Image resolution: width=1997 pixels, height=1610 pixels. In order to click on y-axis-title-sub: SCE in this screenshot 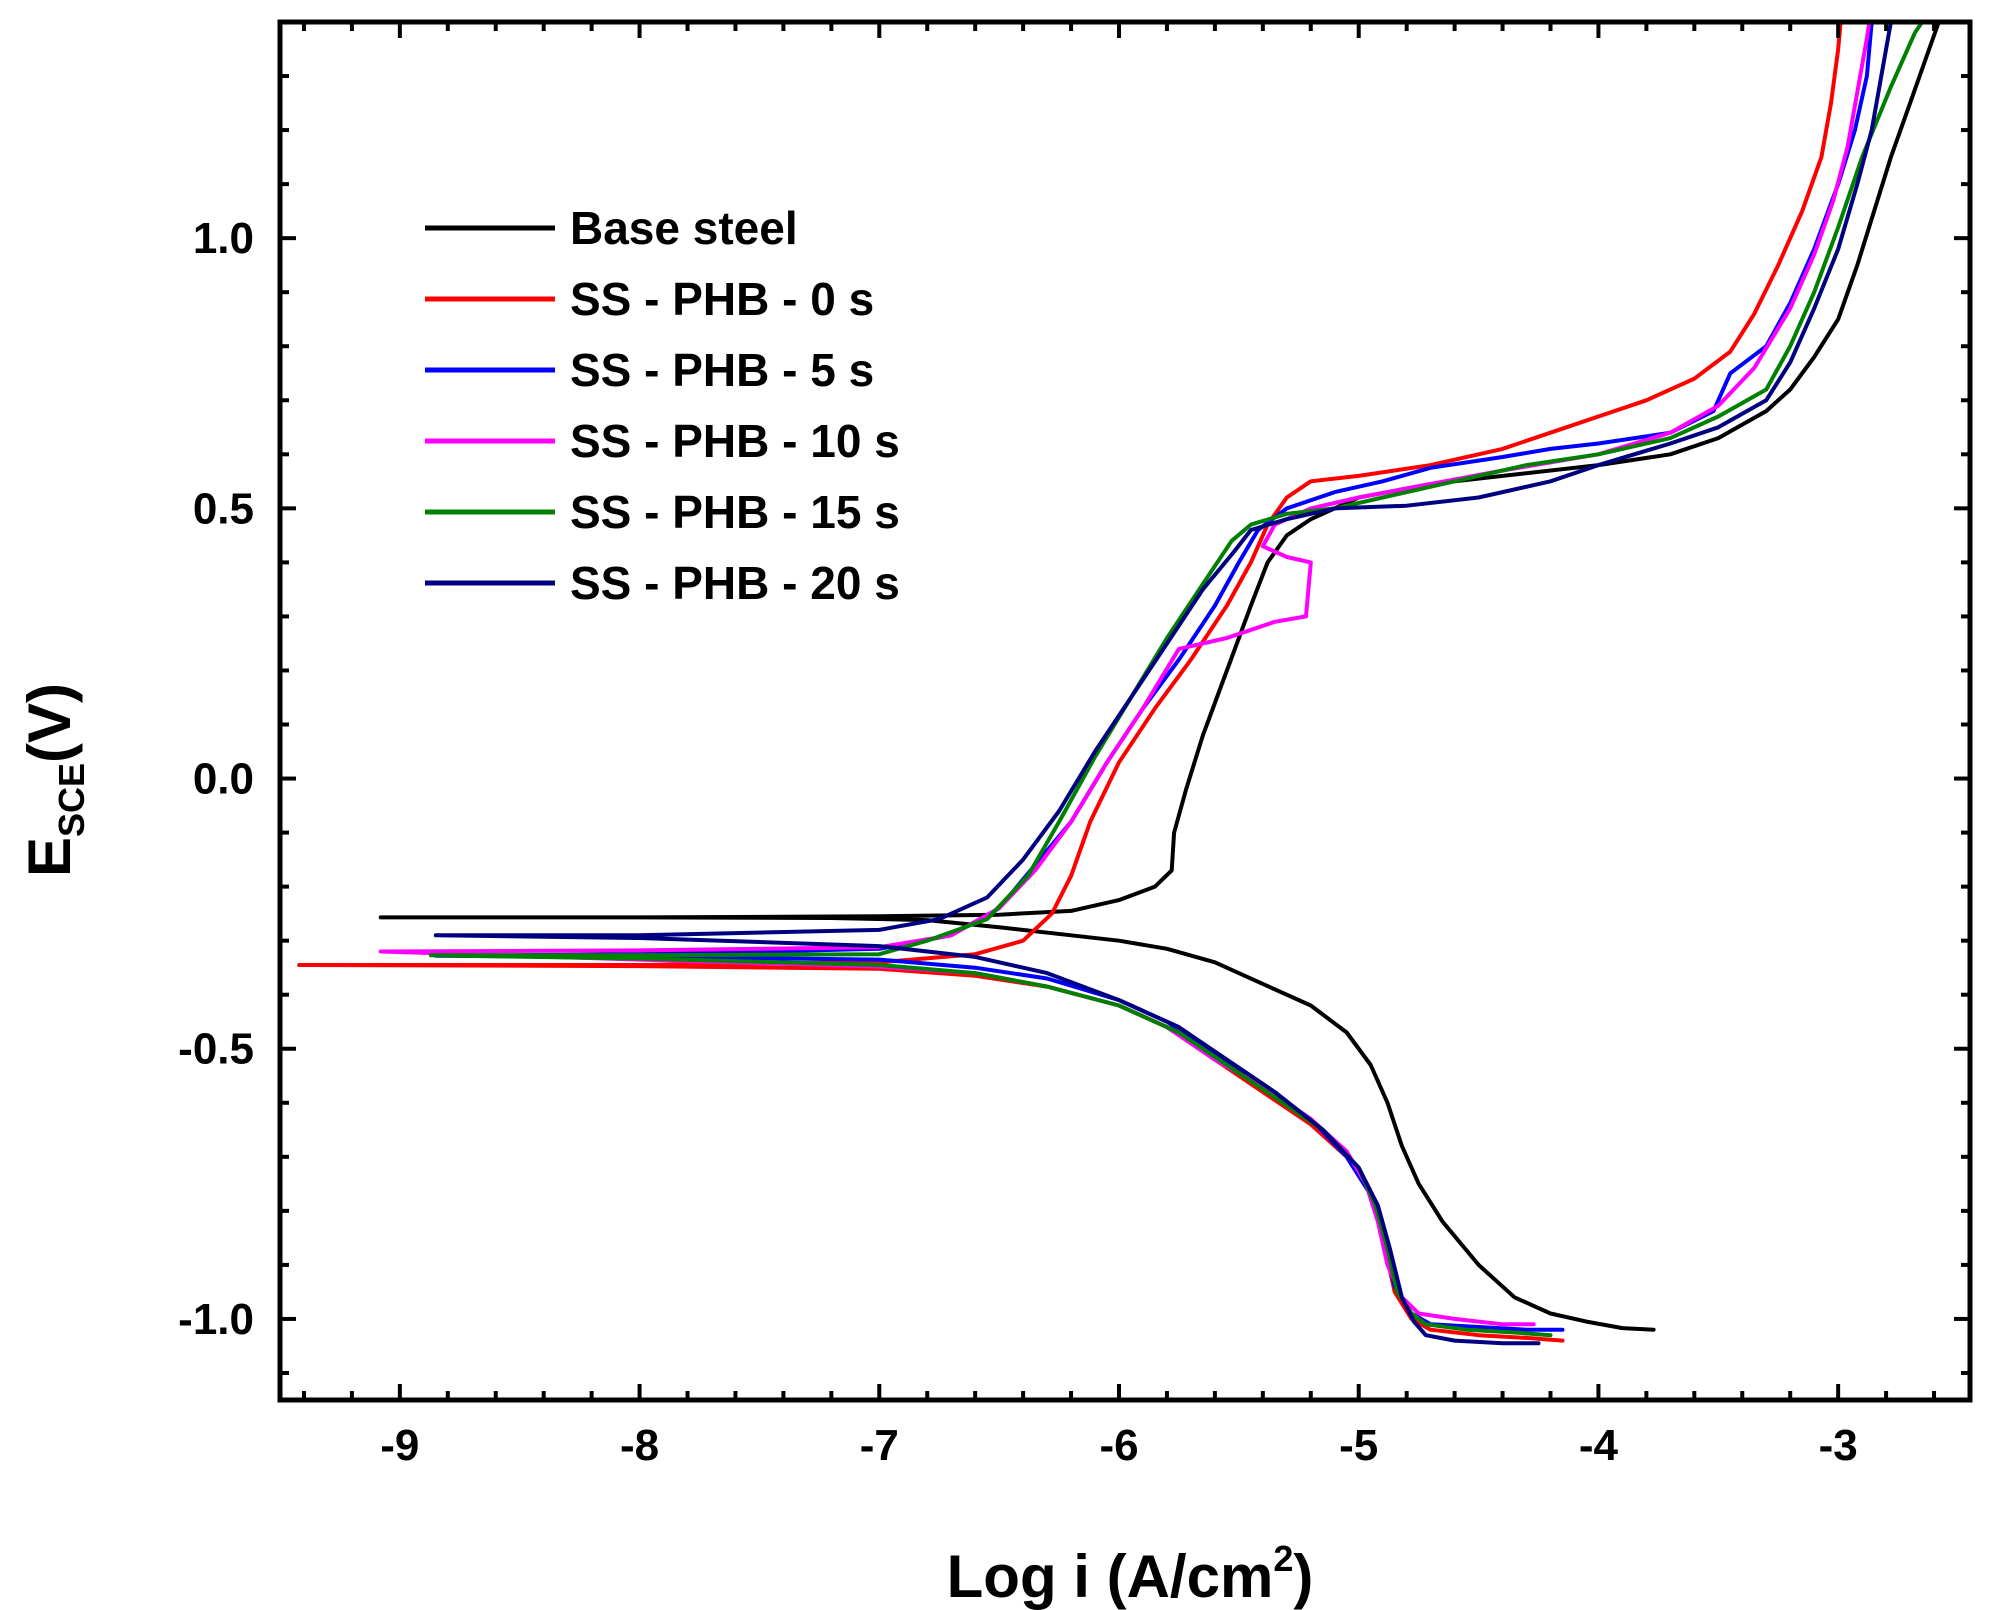, I will do `click(71, 800)`.